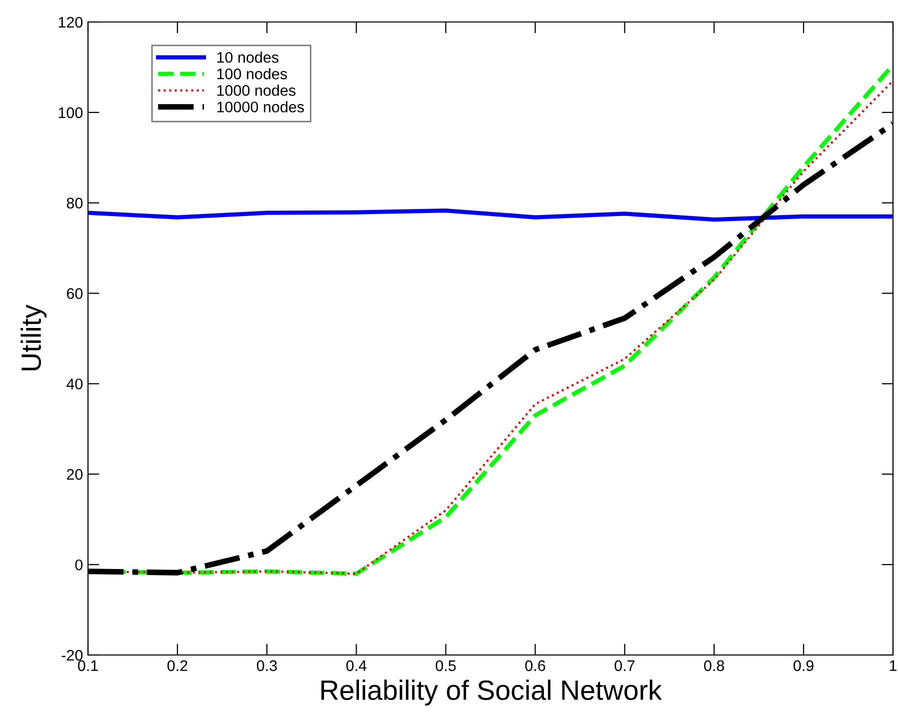 The width and height of the screenshot is (898, 719). I want to click on y-tick-label: 20, so click(74, 474).